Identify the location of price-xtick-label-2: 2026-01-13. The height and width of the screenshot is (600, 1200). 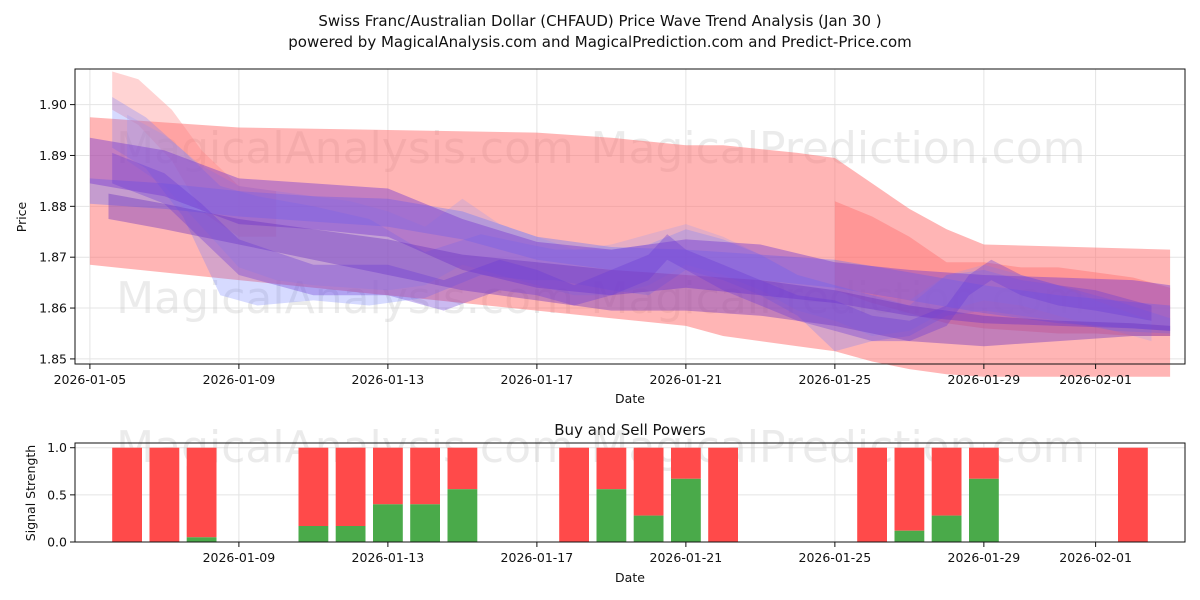
(388, 379).